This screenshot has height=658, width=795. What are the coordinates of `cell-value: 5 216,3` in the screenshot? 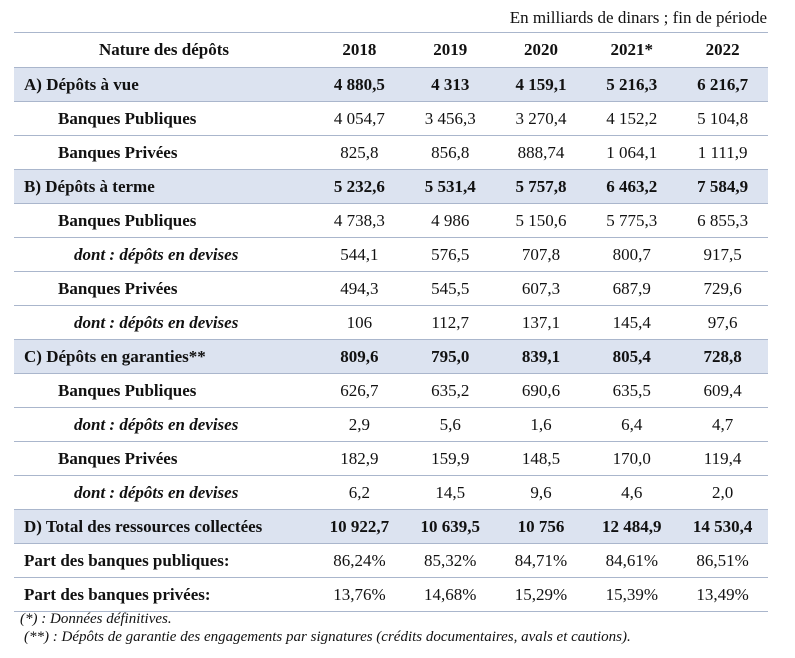 It's located at (632, 84).